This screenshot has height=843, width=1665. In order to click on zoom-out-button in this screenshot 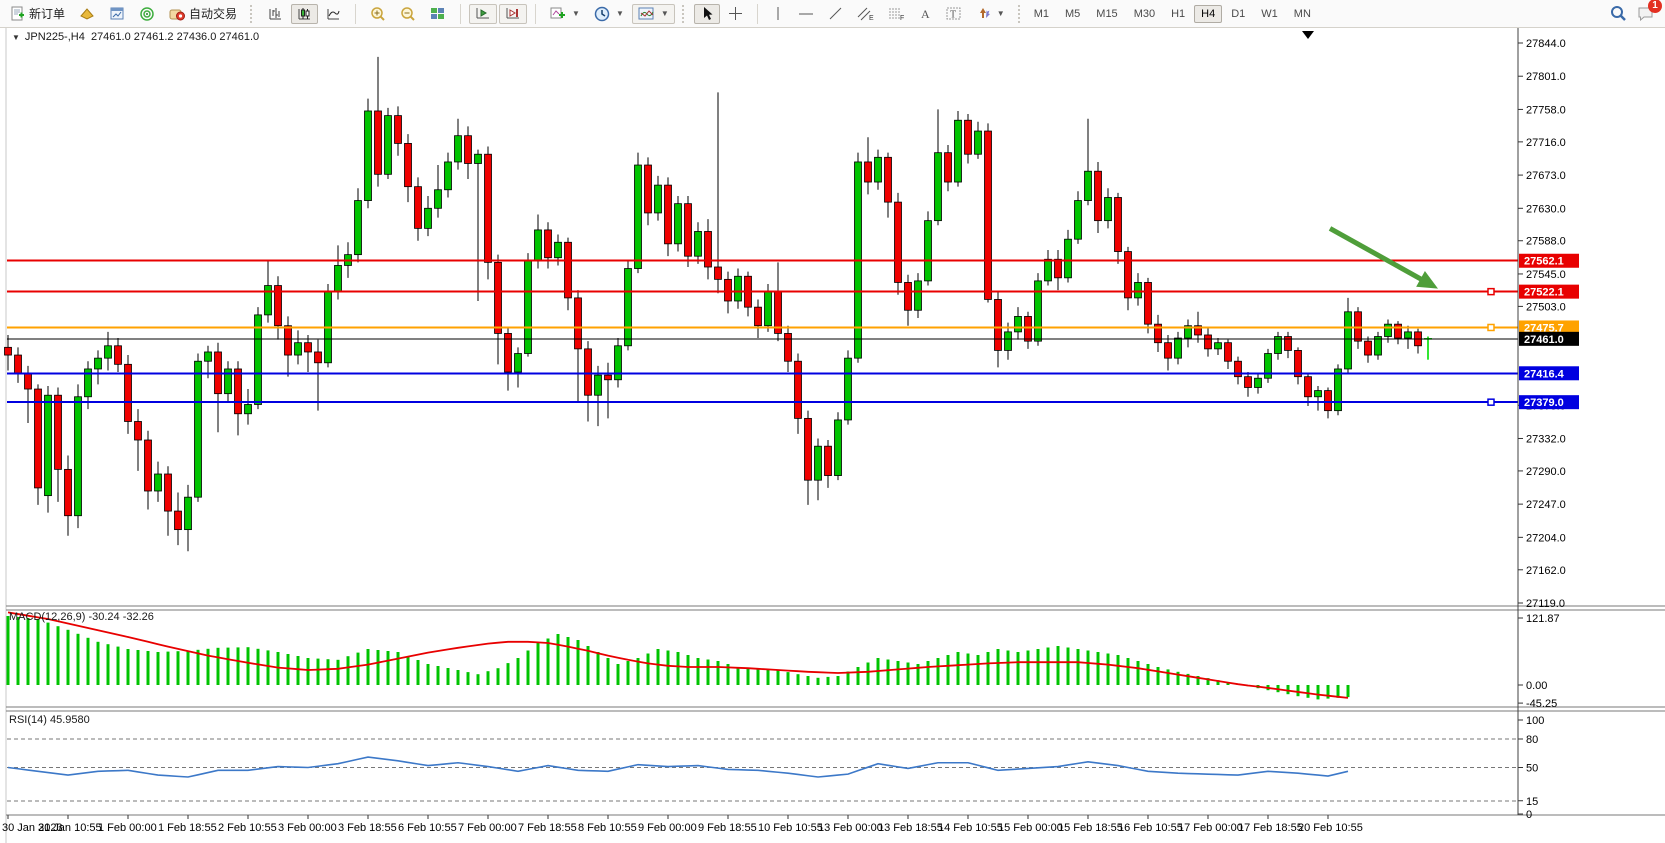, I will do `click(408, 14)`.